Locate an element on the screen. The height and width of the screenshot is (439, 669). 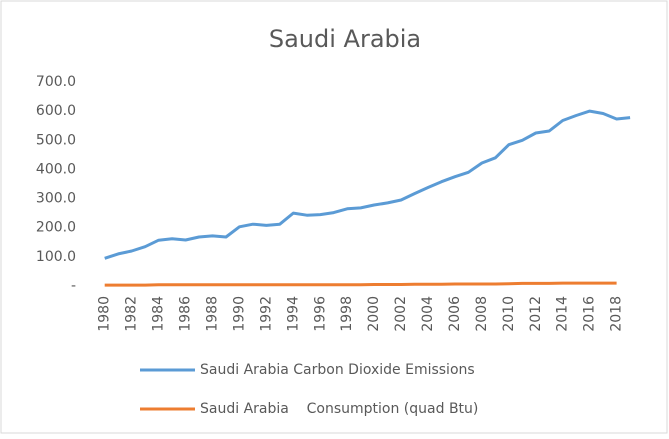
y-tick-label: 200.0 is located at coordinates (56, 228).